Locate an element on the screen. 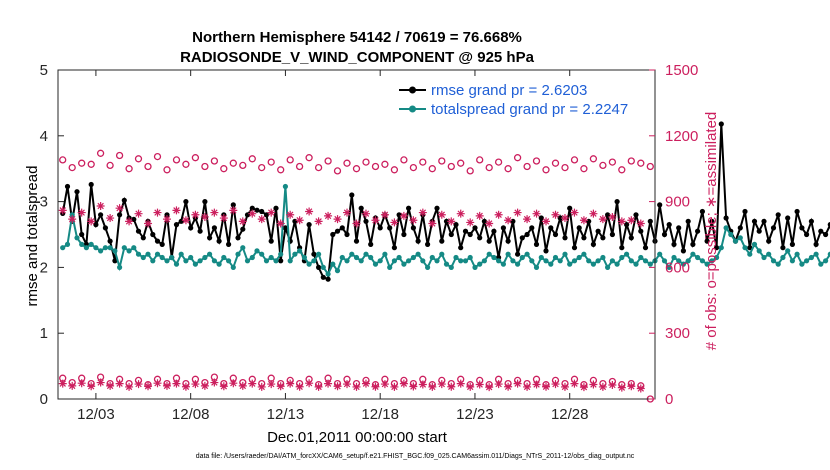 This screenshot has height=470, width=830. legend-totalspread-label: totalspread grand pr = 2.2247 is located at coordinates (529, 109).